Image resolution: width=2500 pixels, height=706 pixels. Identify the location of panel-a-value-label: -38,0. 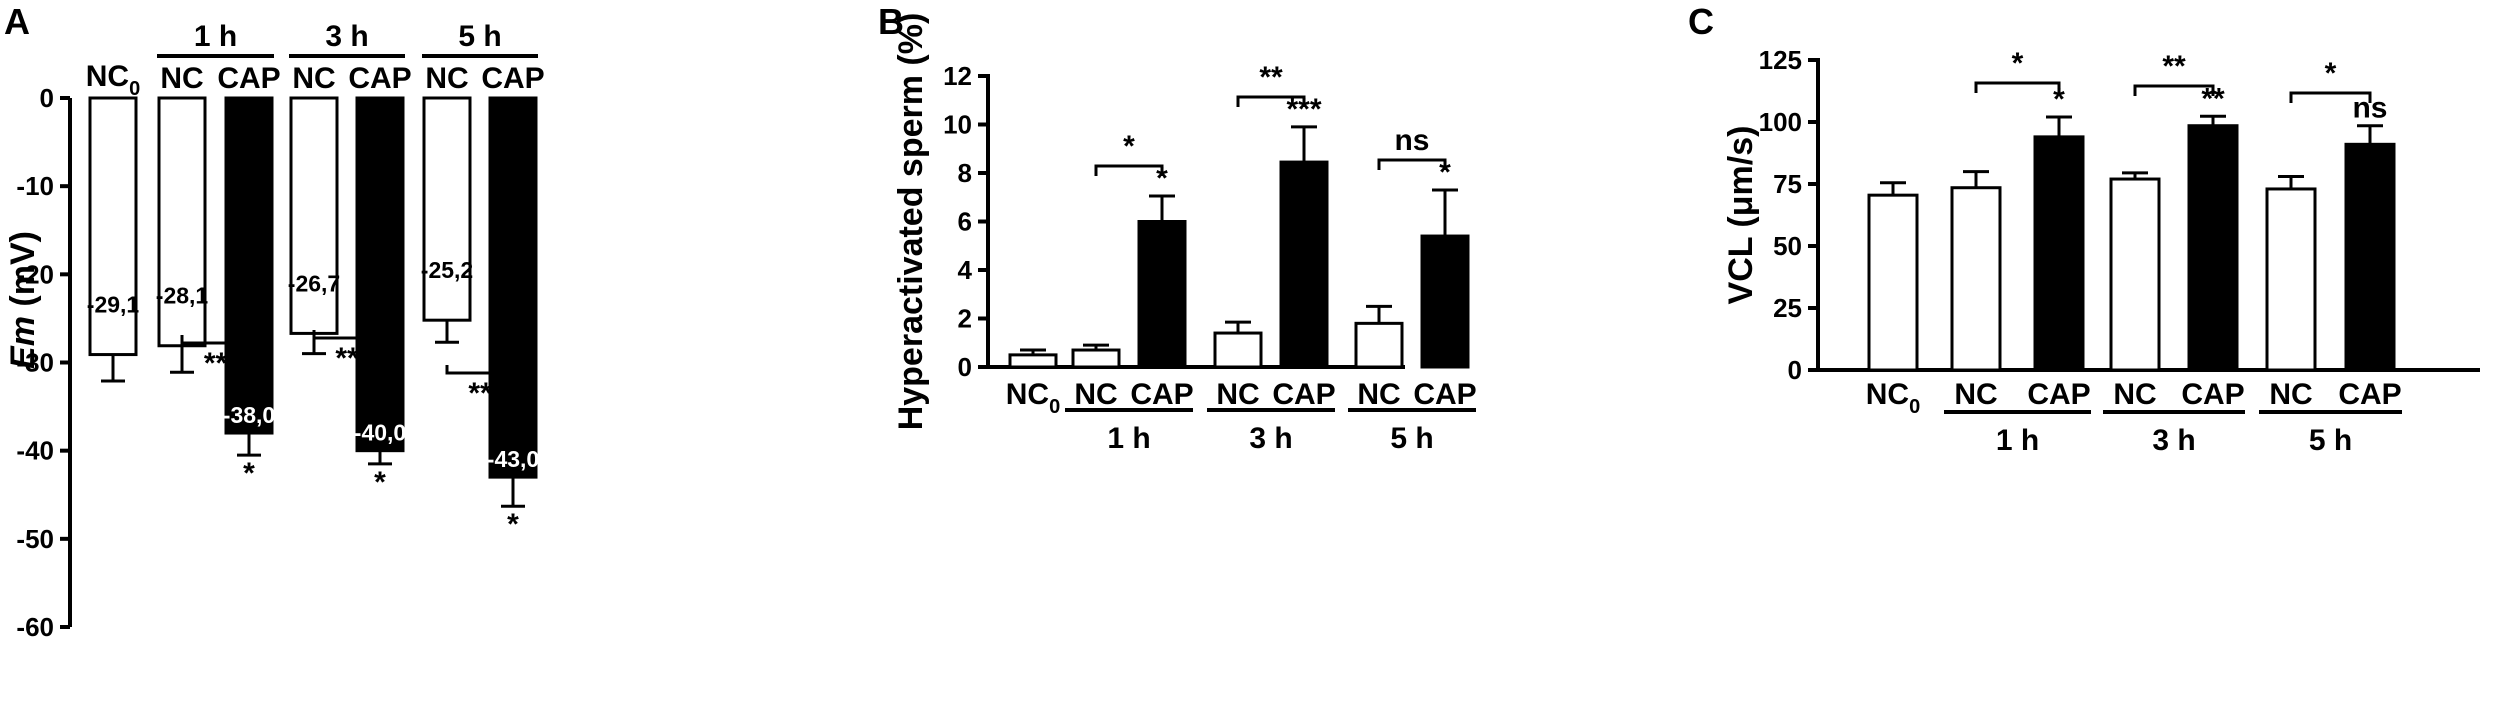
(249, 415).